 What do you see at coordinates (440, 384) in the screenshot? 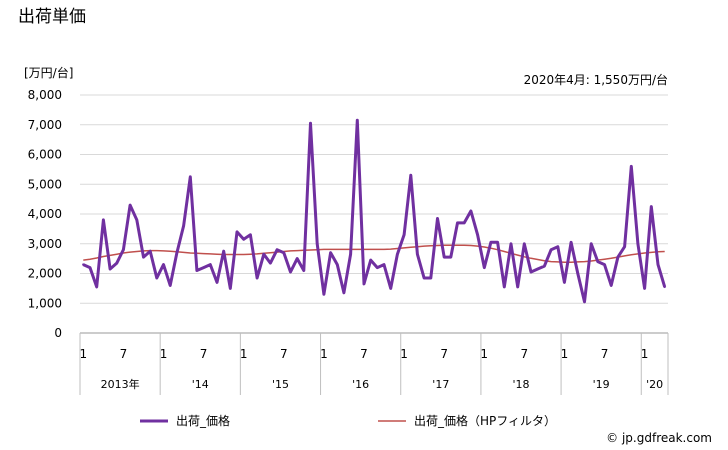
I see `year-label: '17` at bounding box center [440, 384].